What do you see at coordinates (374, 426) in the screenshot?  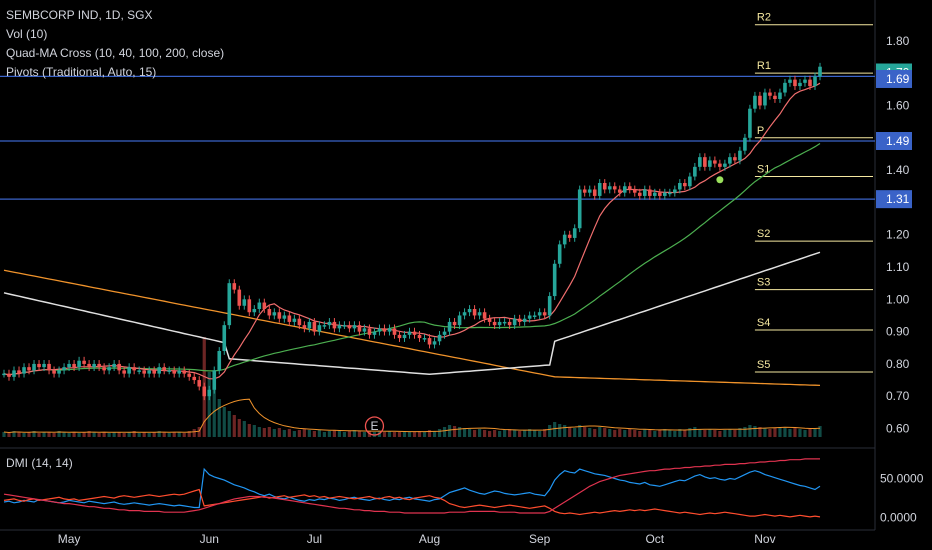 I see `earnings-marker-circle` at bounding box center [374, 426].